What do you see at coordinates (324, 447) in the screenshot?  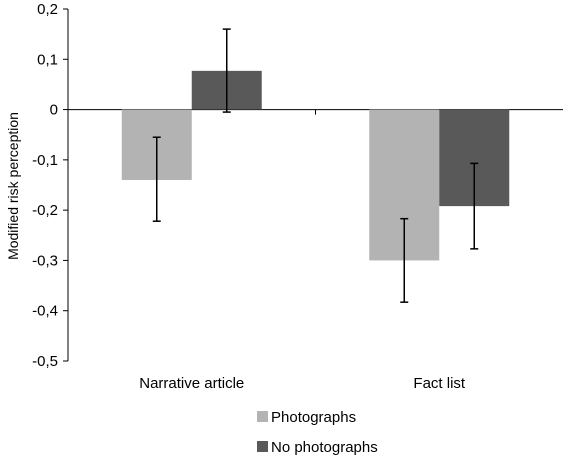 I see `legend-label: No photographs` at bounding box center [324, 447].